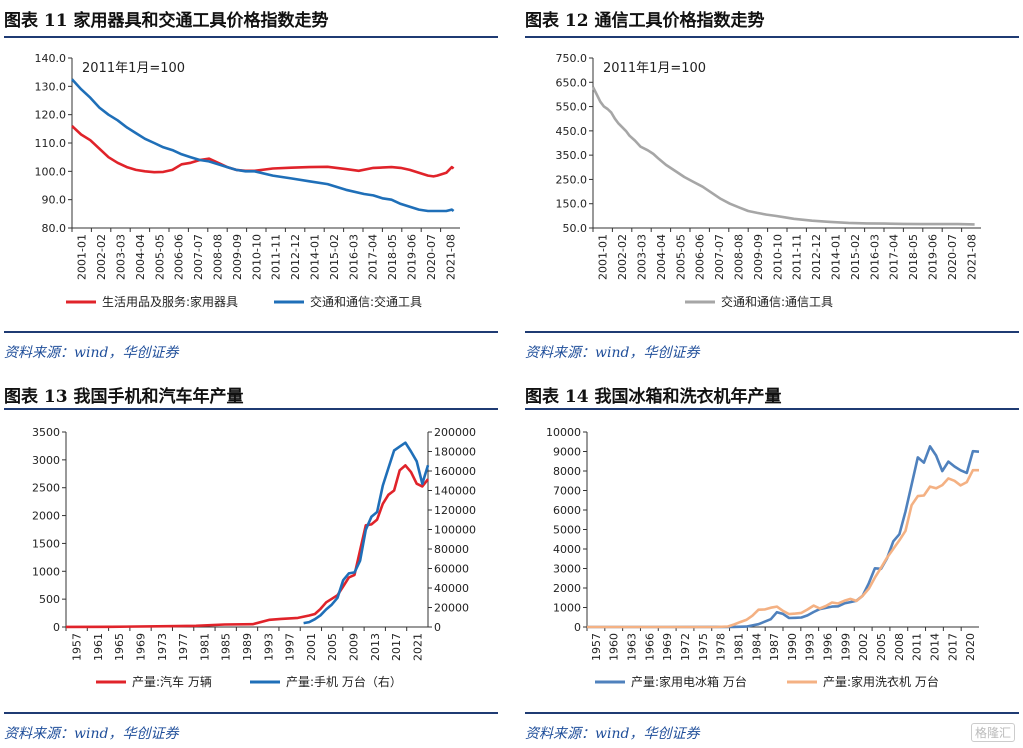  Describe the element at coordinates (455, 530) in the screenshot. I see `y2-tick-label: 100000` at that location.